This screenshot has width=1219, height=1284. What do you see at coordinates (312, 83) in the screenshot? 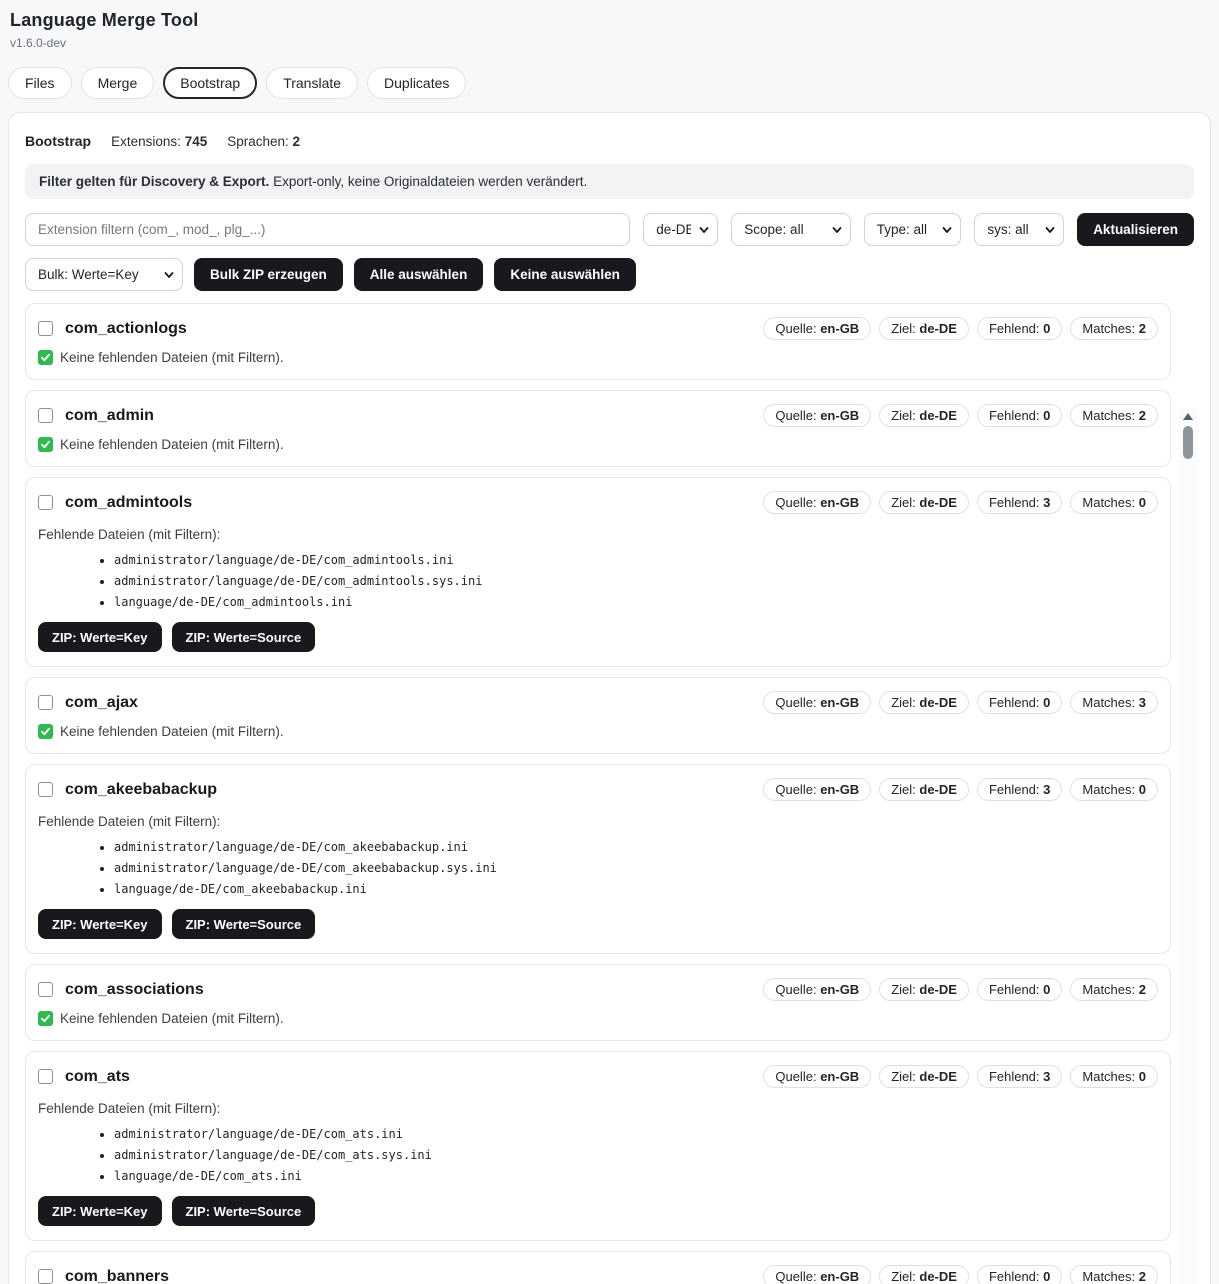
I see `tab-translate: Translate` at bounding box center [312, 83].